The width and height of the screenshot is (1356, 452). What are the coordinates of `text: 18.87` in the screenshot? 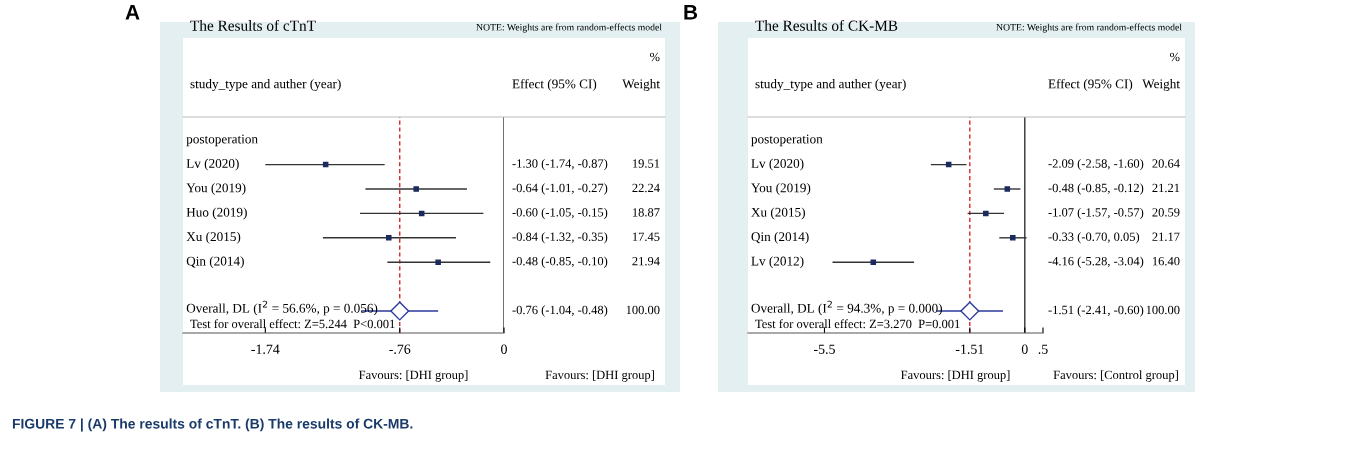 It's located at (646, 212).